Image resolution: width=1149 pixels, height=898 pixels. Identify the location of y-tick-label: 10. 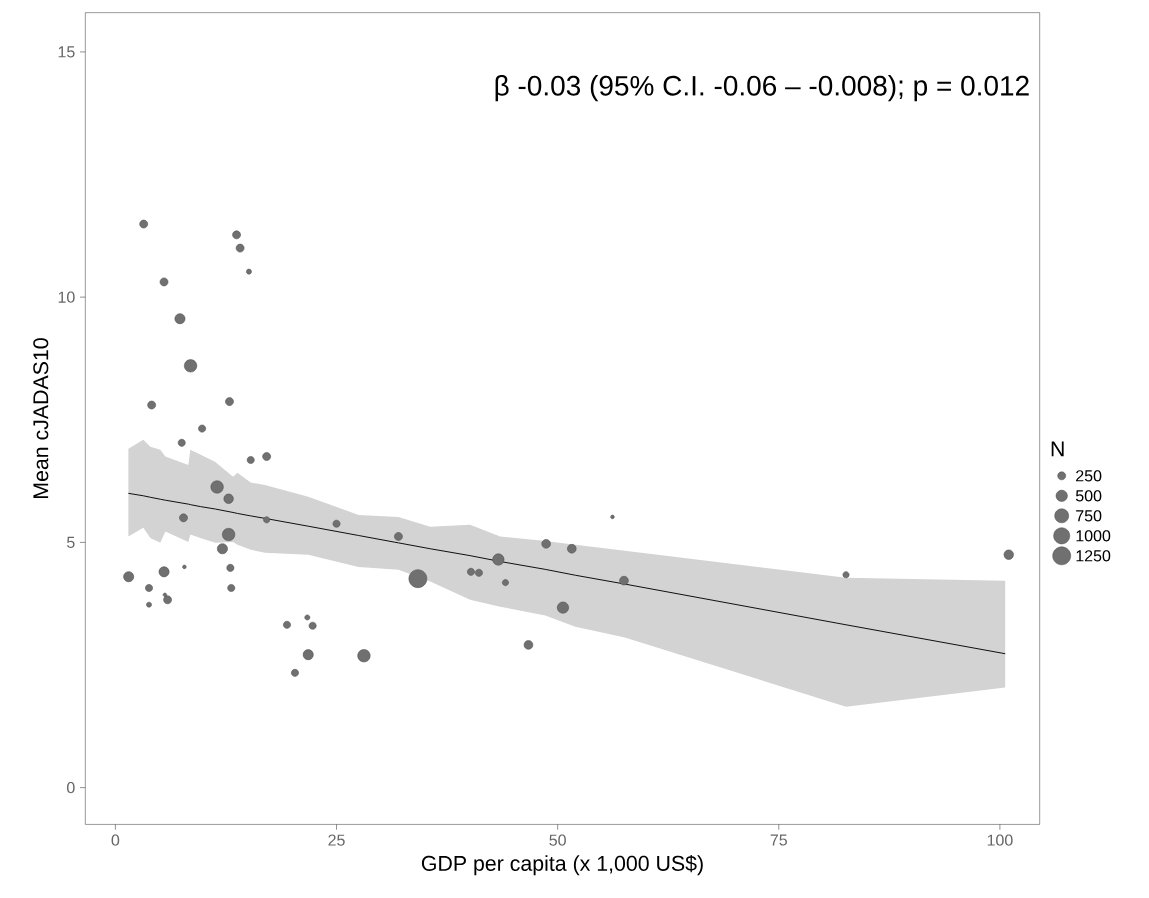
(66, 297).